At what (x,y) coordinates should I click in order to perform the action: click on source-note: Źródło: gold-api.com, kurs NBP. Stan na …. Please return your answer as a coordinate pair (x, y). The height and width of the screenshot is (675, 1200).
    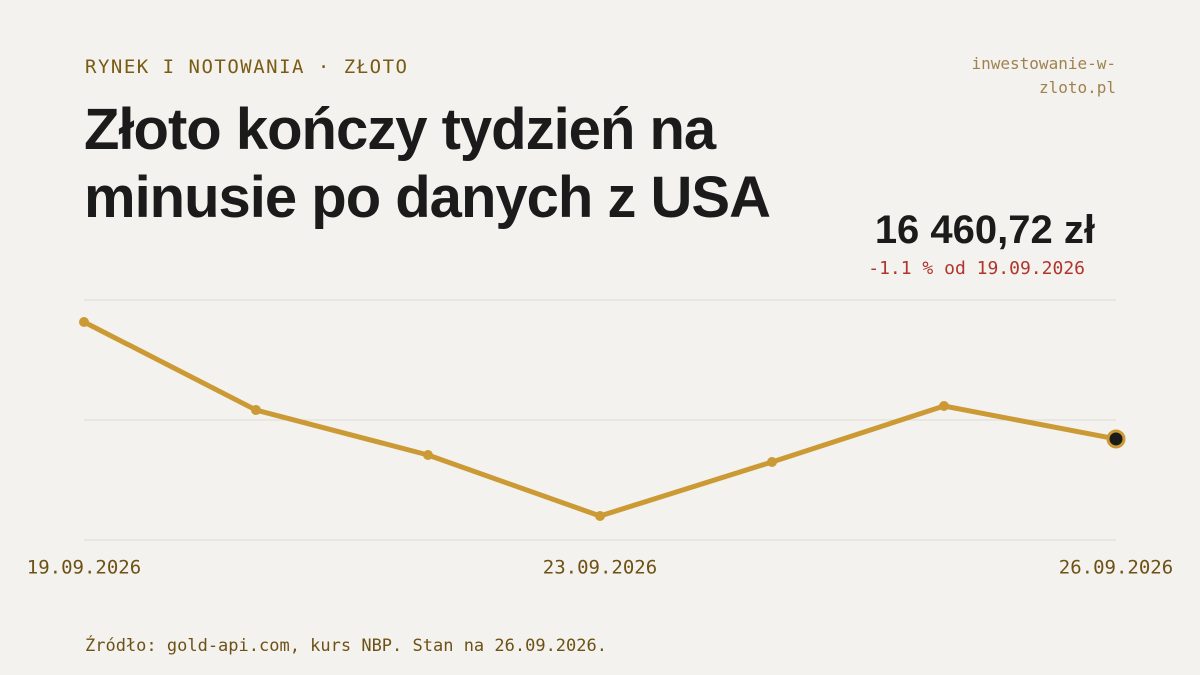
    Looking at the image, I should click on (346, 646).